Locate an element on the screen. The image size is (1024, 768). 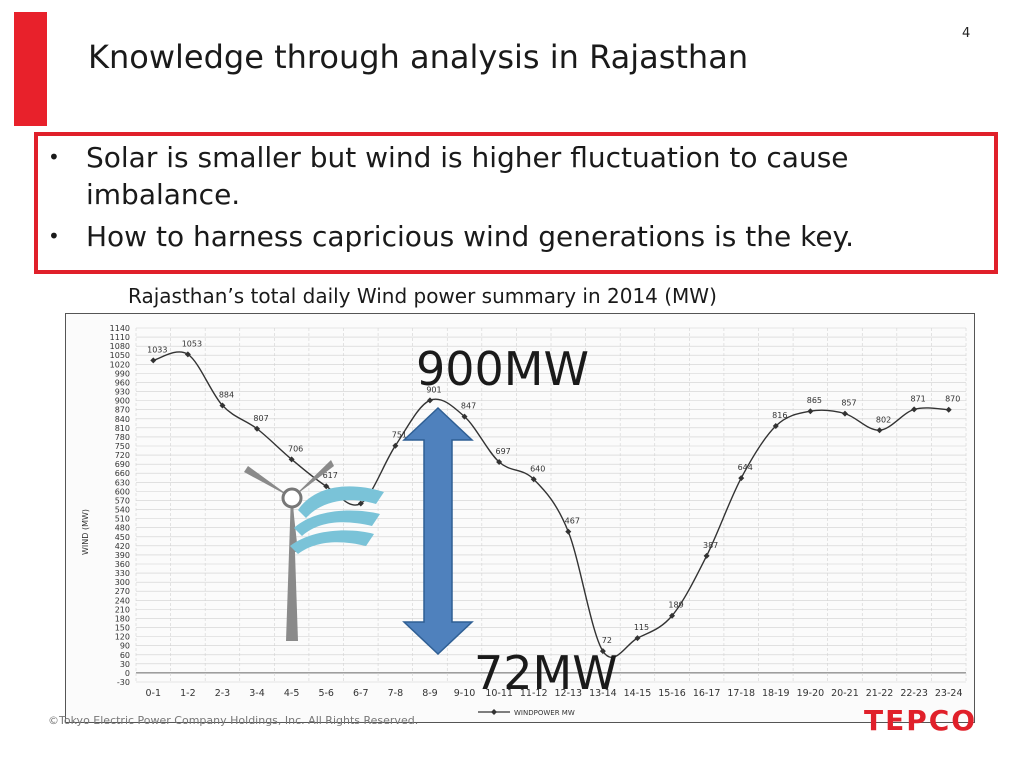
company-logo: TEPCO is located at coordinates (921, 720).